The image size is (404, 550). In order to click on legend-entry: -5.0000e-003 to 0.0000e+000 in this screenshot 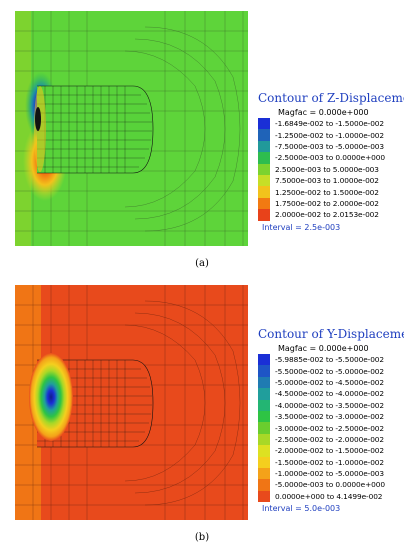, I will do `click(328, 485)`.